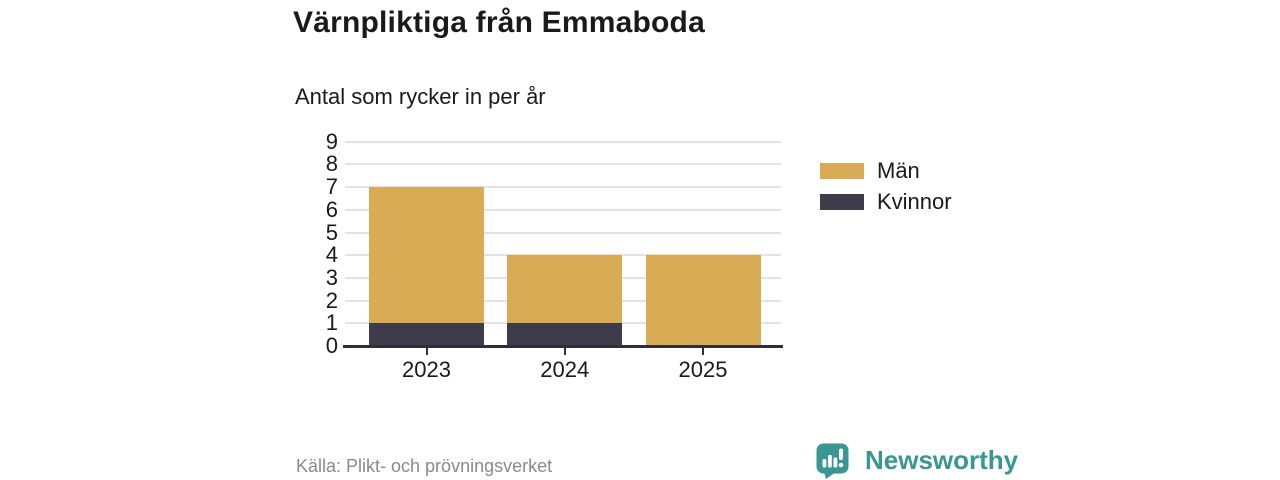 This screenshot has height=480, width=1280. What do you see at coordinates (331, 164) in the screenshot?
I see `y-tick-label-8: 8` at bounding box center [331, 164].